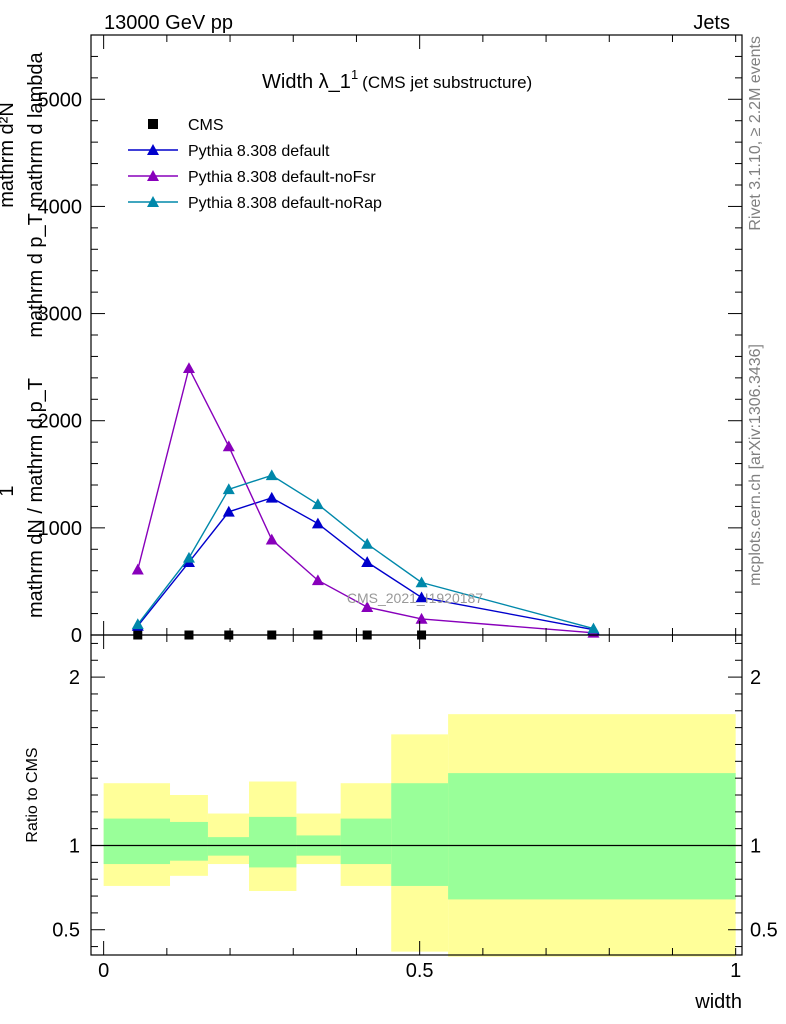  What do you see at coordinates (718, 1002) in the screenshot?
I see `x-axis-label: width` at bounding box center [718, 1002].